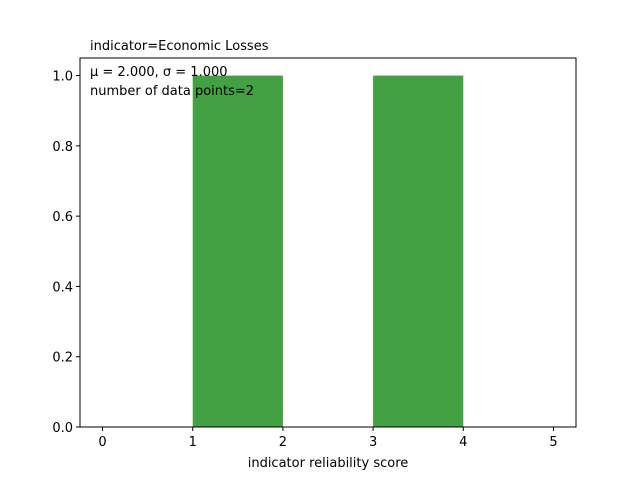 This screenshot has width=640, height=480. Describe the element at coordinates (373, 442) in the screenshot. I see `x-tick-label: 3` at that location.